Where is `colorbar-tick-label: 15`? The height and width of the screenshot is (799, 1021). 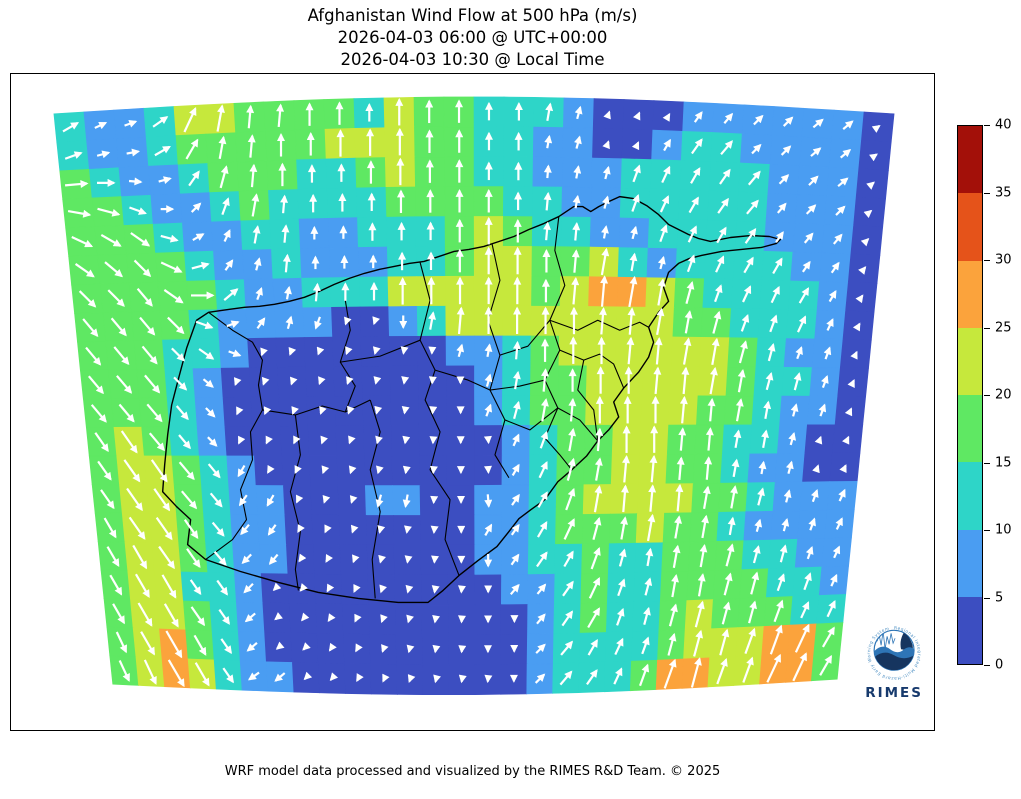
colorbar-tick-label: 15 is located at coordinates (1003, 462).